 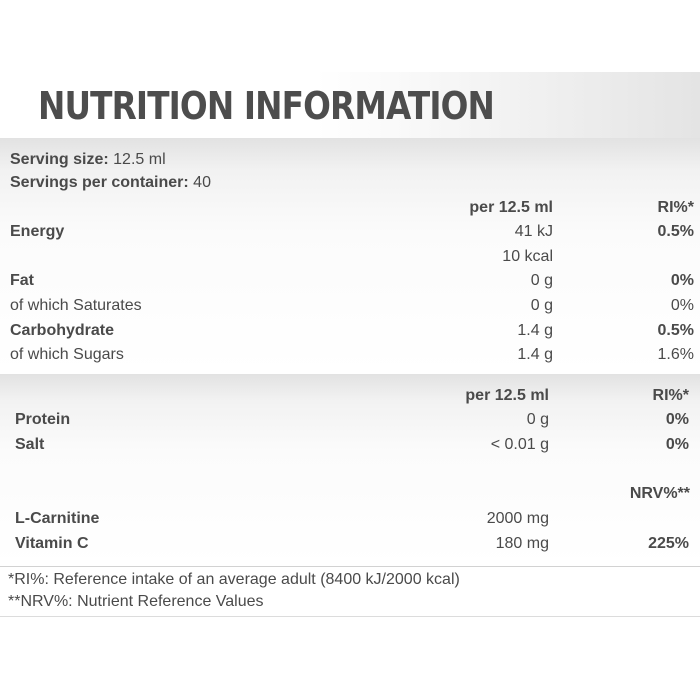 I want to click on footnote-nrv: **NRV%: Nutrient Reference Values, so click(x=136, y=601).